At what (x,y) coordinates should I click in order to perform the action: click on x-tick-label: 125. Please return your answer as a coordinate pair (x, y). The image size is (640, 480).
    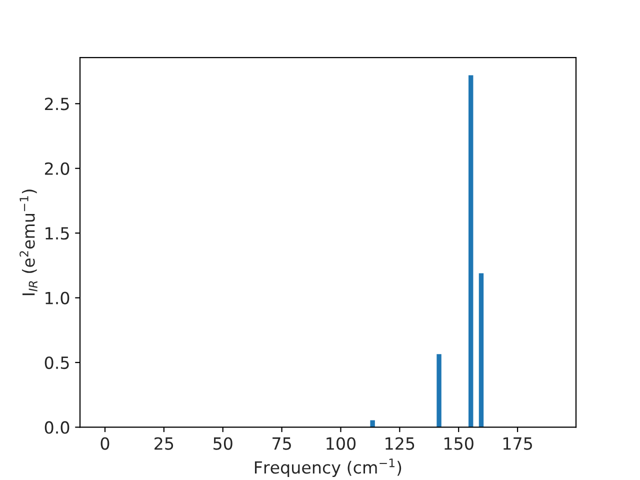
    Looking at the image, I should click on (400, 443).